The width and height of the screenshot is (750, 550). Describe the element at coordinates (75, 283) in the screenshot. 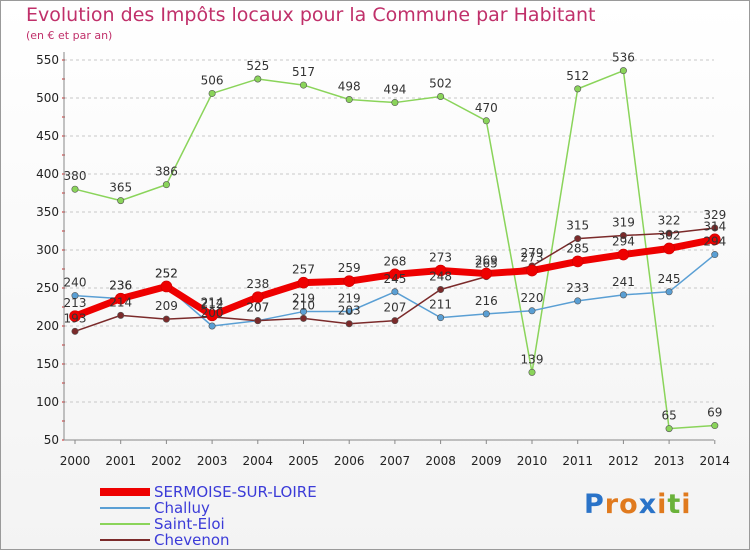

I see `data-label: 240` at that location.